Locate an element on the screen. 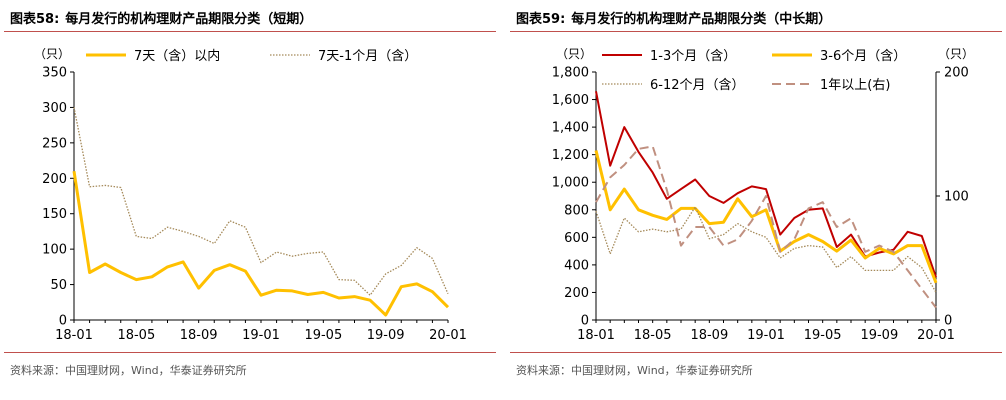 The width and height of the screenshot is (1006, 400). y-tick-label: 800 is located at coordinates (576, 210).